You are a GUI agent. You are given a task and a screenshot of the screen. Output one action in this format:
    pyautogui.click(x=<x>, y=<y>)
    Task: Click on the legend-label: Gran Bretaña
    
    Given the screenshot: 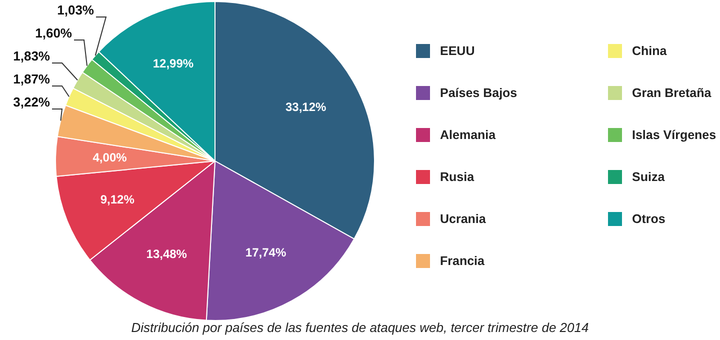 What is the action you would take?
    pyautogui.click(x=672, y=93)
    